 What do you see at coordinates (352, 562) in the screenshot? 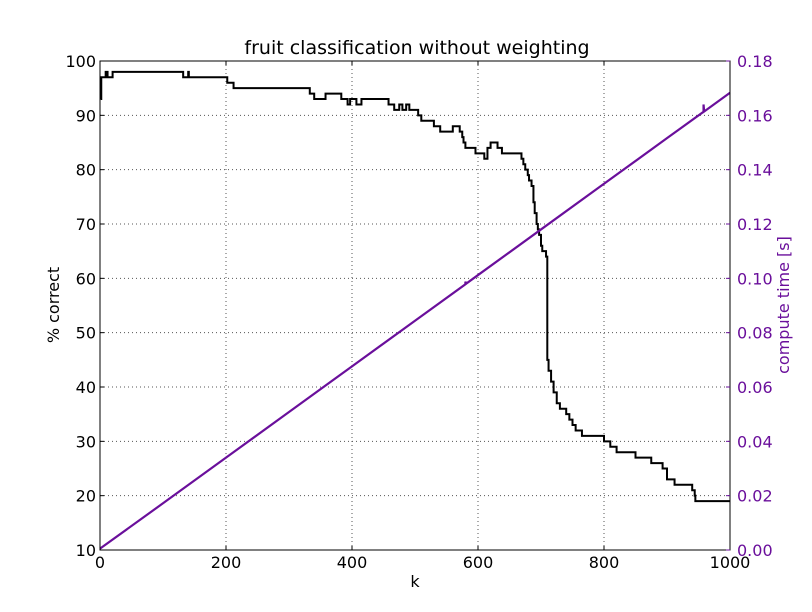
I see `x-tick-label: 400` at bounding box center [352, 562].